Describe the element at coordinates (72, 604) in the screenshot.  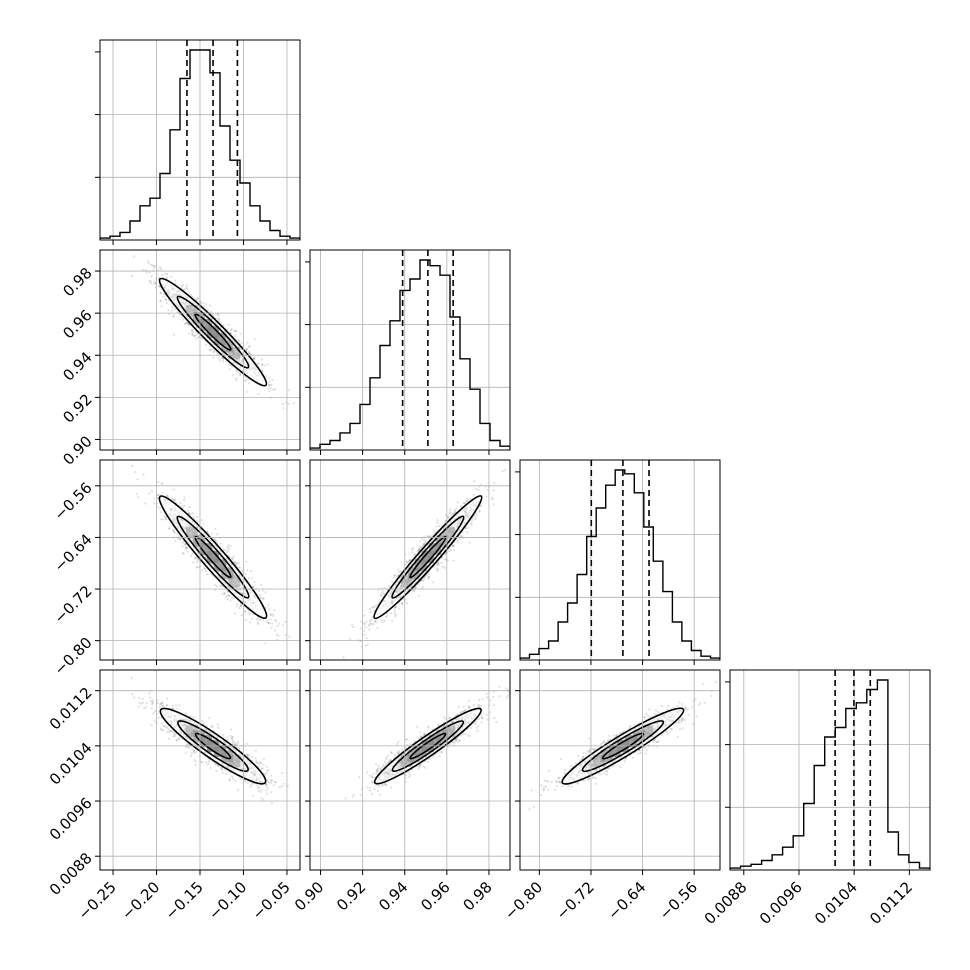
I see `y-tick-label: −0.72` at that location.